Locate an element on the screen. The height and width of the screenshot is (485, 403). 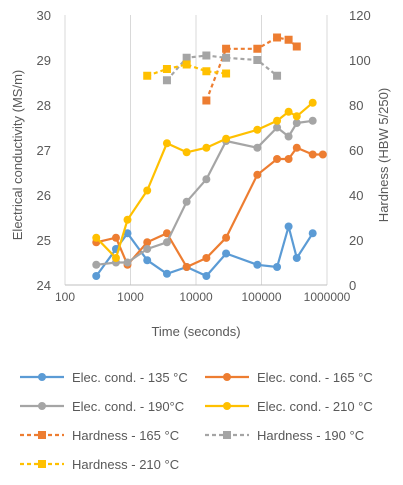
legend-label: Elec. cond. - 165 °C is located at coordinates (315, 377).